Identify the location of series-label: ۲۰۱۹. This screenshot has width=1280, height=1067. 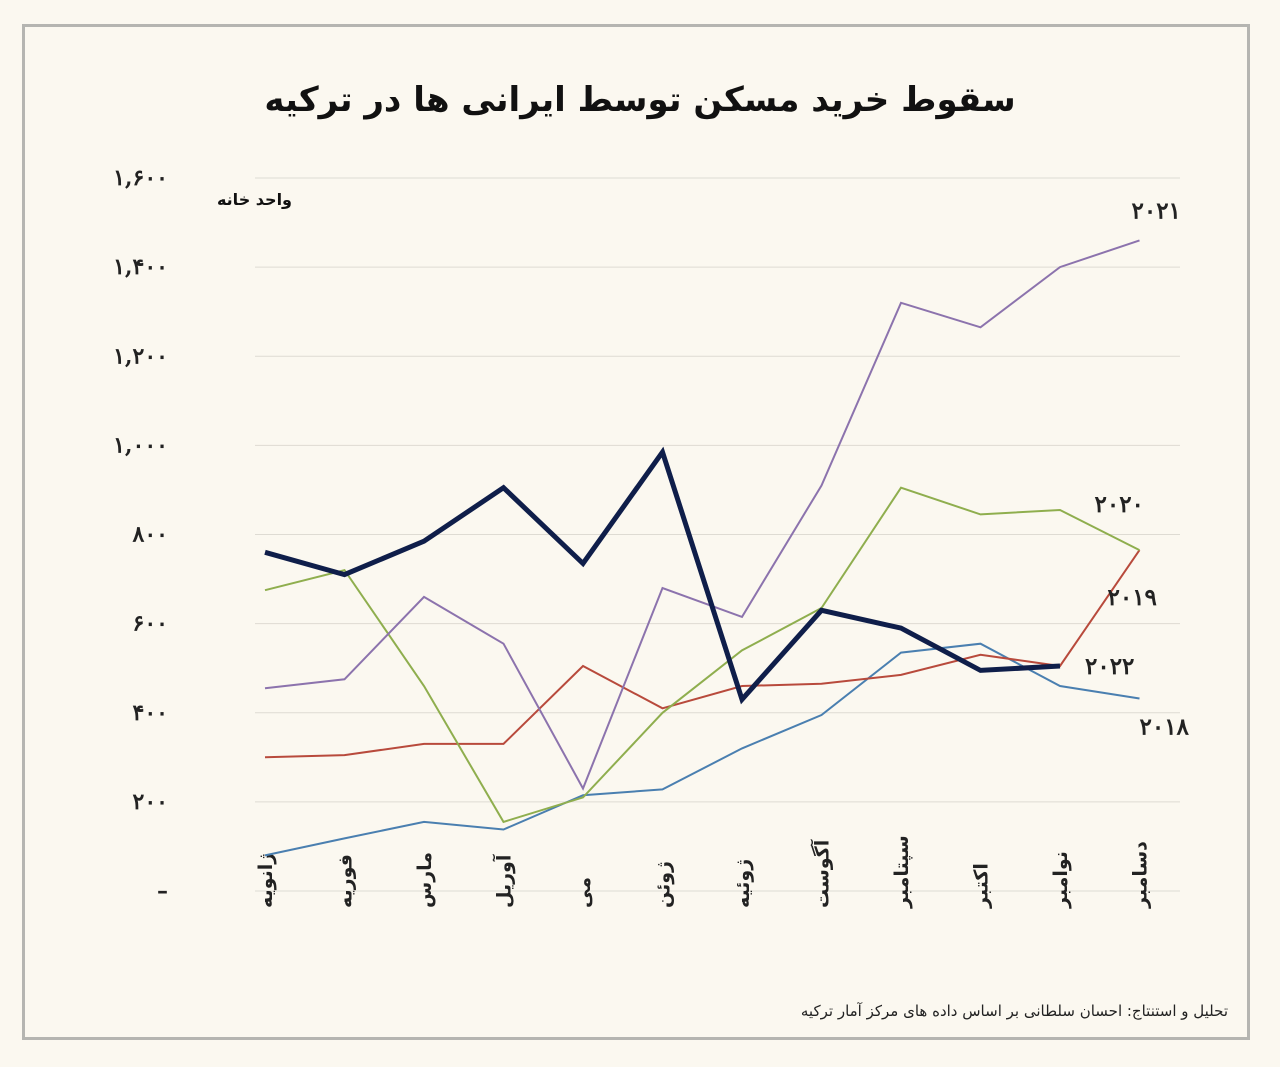
(1132, 597).